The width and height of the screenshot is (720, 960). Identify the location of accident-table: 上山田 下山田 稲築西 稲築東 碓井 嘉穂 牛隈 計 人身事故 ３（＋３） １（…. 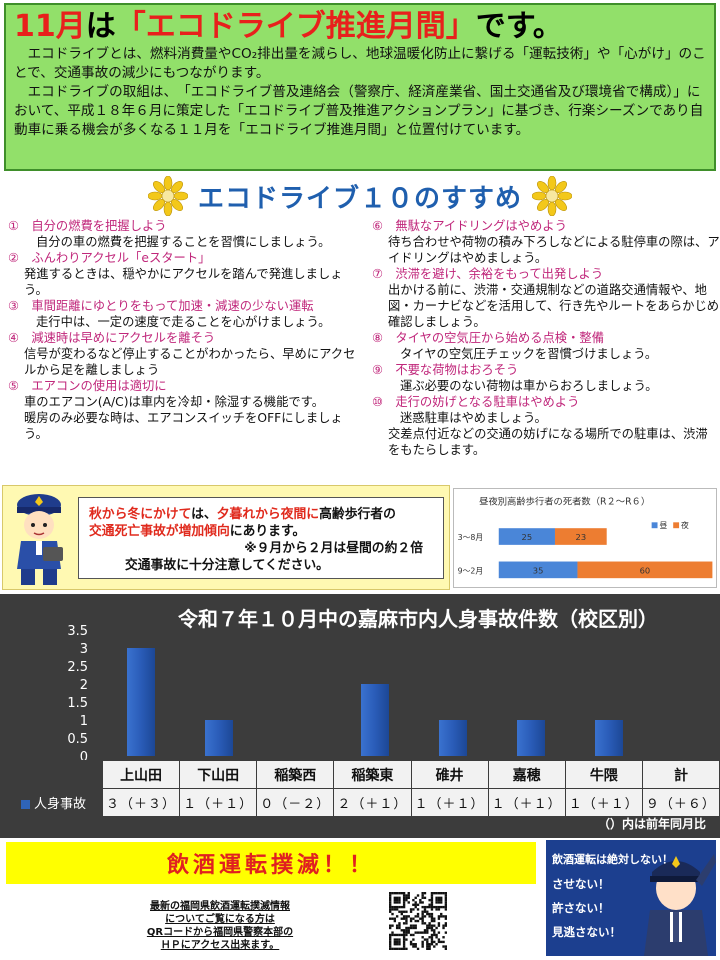
(368, 788).